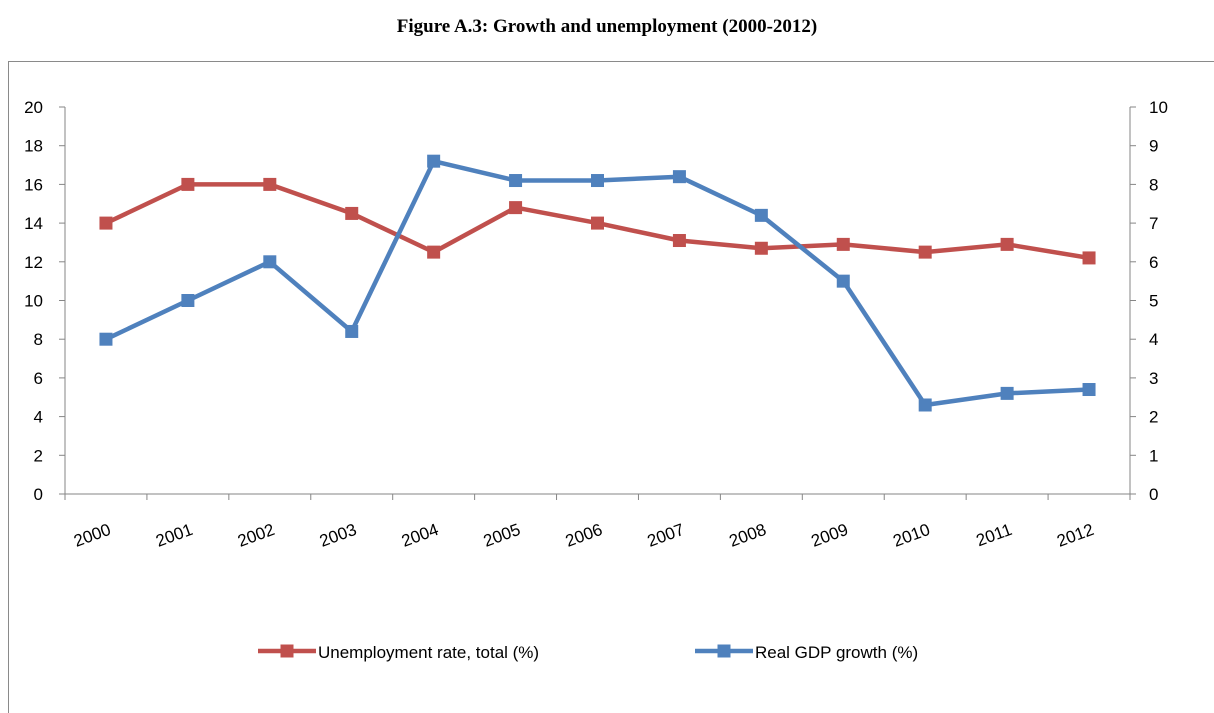 This screenshot has width=1214, height=713. Describe the element at coordinates (174, 535) in the screenshot. I see `x-tick-label: 2001` at that location.